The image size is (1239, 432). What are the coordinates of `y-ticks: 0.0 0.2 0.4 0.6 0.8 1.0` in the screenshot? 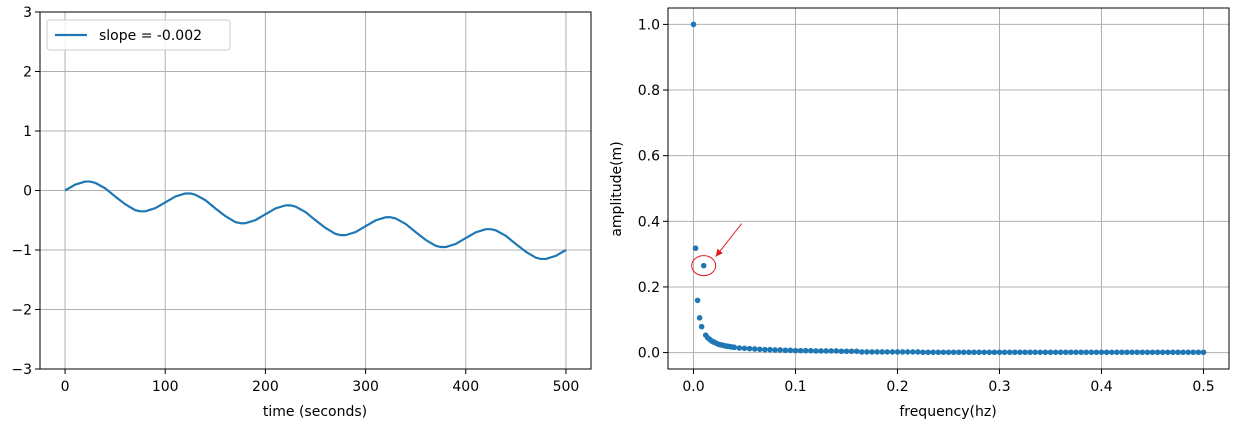 It's located at (653, 189).